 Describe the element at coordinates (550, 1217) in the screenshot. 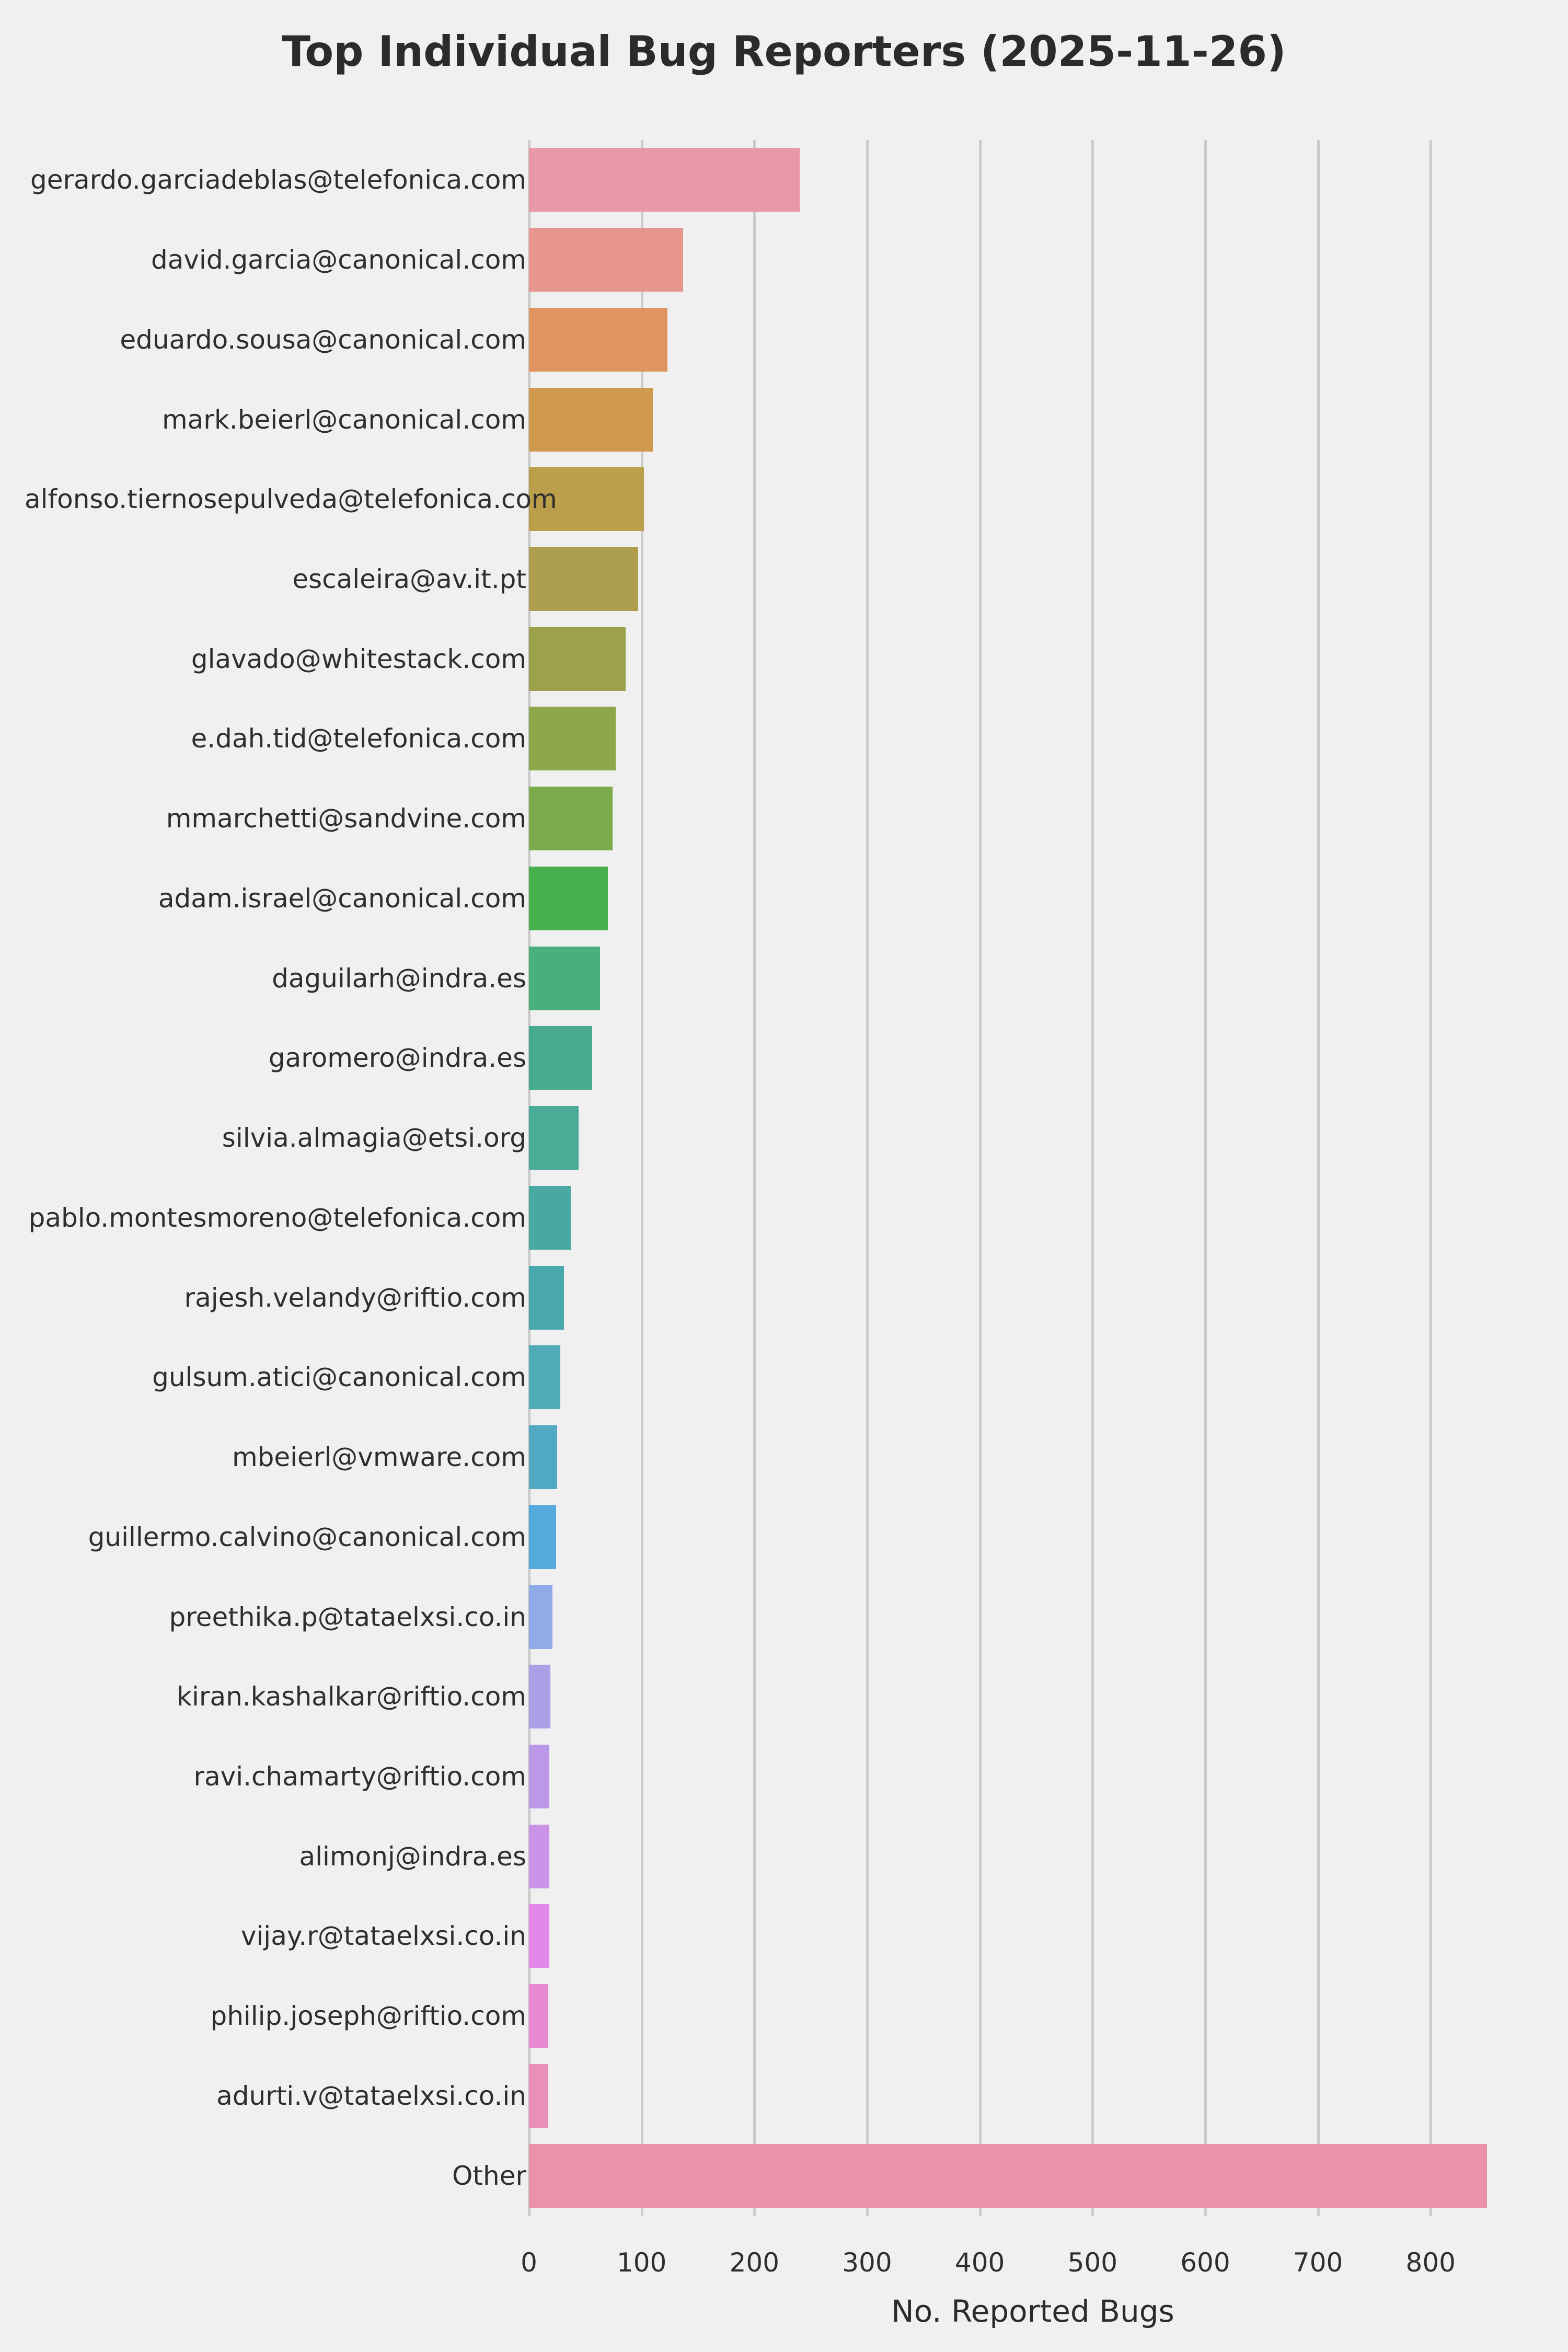

I see `bar-pablo.montesmoreno` at that location.